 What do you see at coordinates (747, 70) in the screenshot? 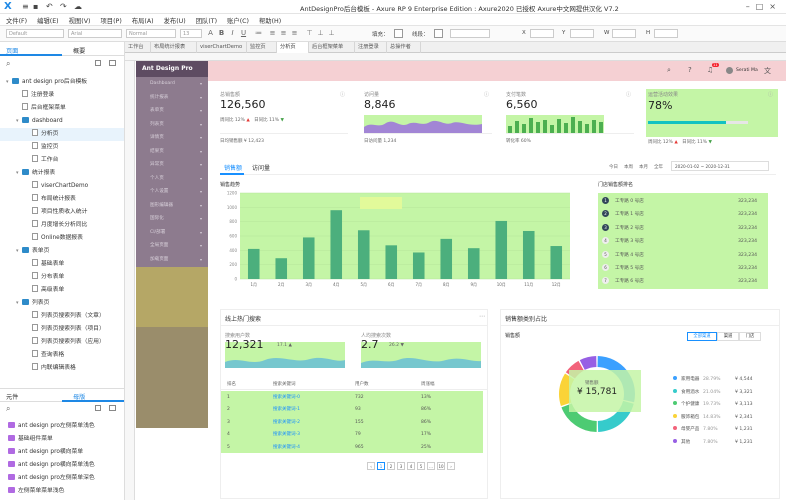
I see `user-name: Serati Ma` at bounding box center [747, 70].